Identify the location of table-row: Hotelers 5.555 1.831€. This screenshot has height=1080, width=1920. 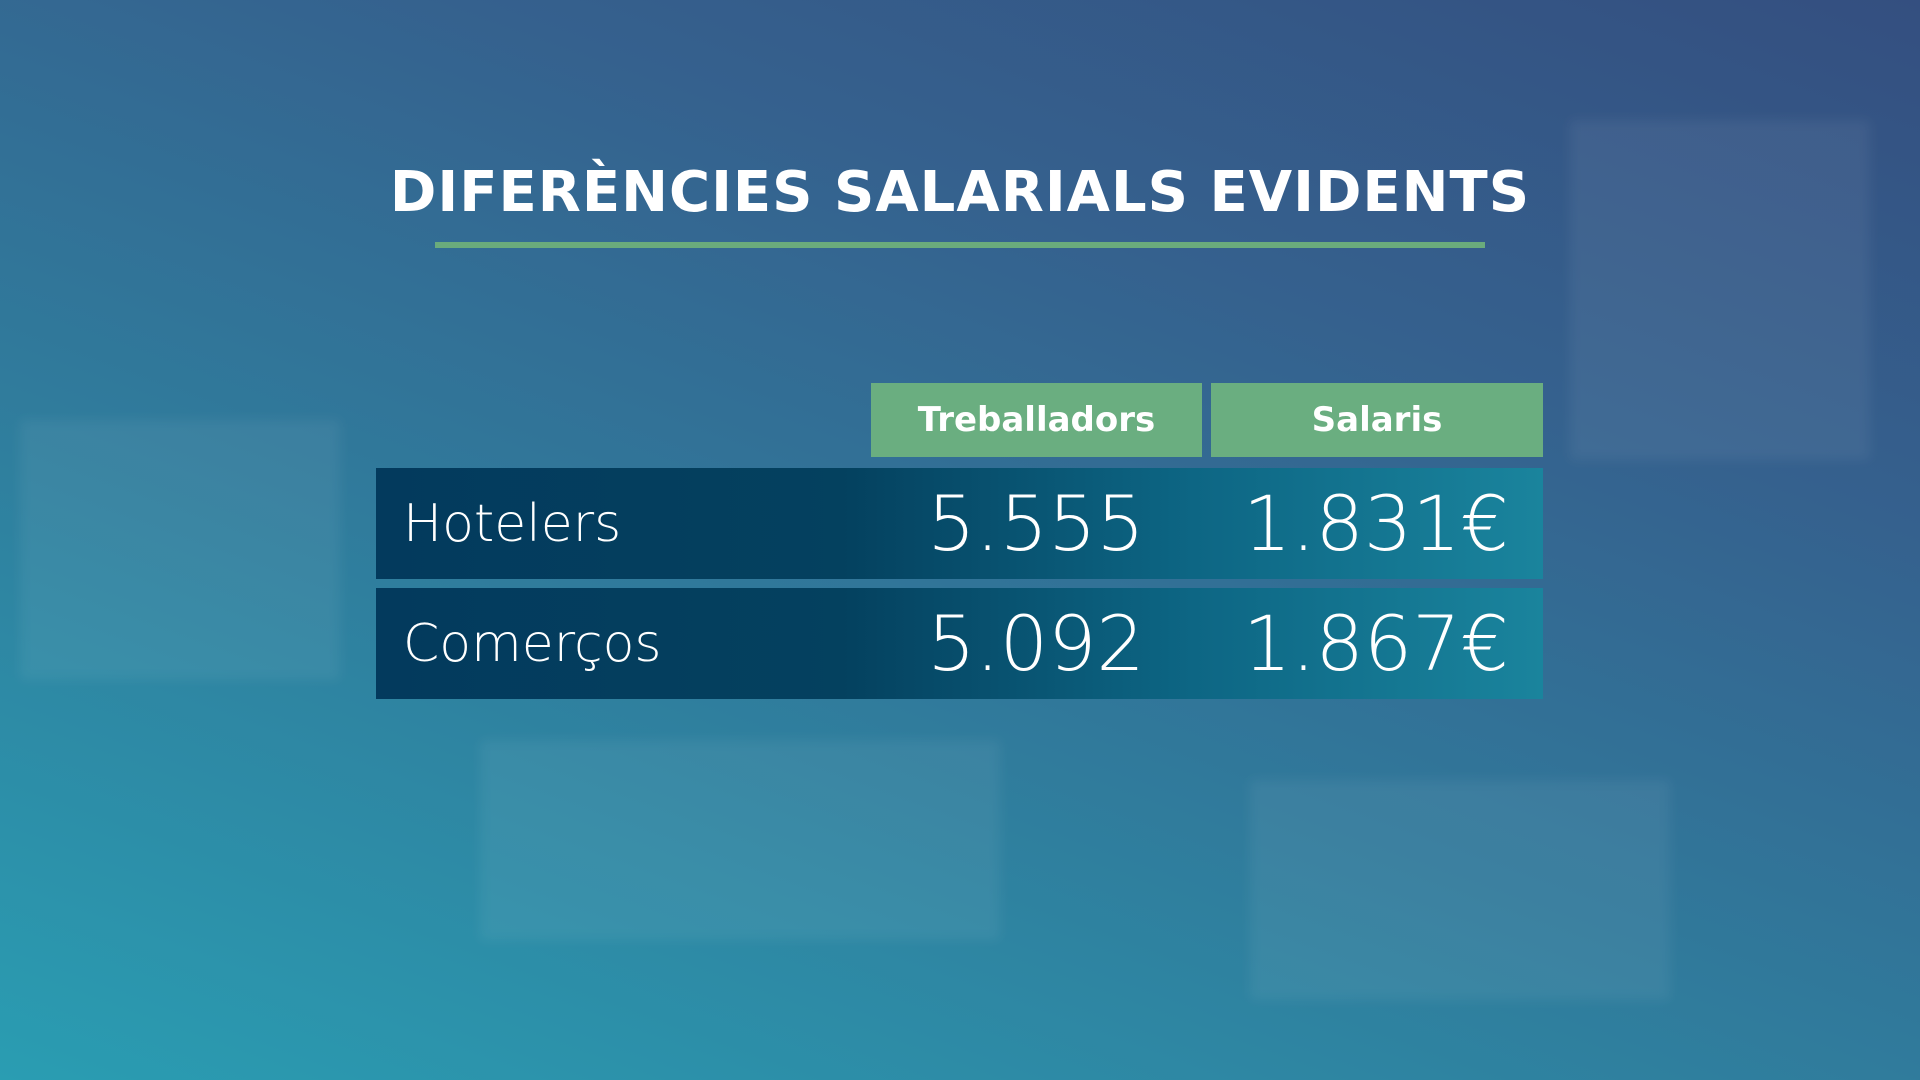
(959, 523).